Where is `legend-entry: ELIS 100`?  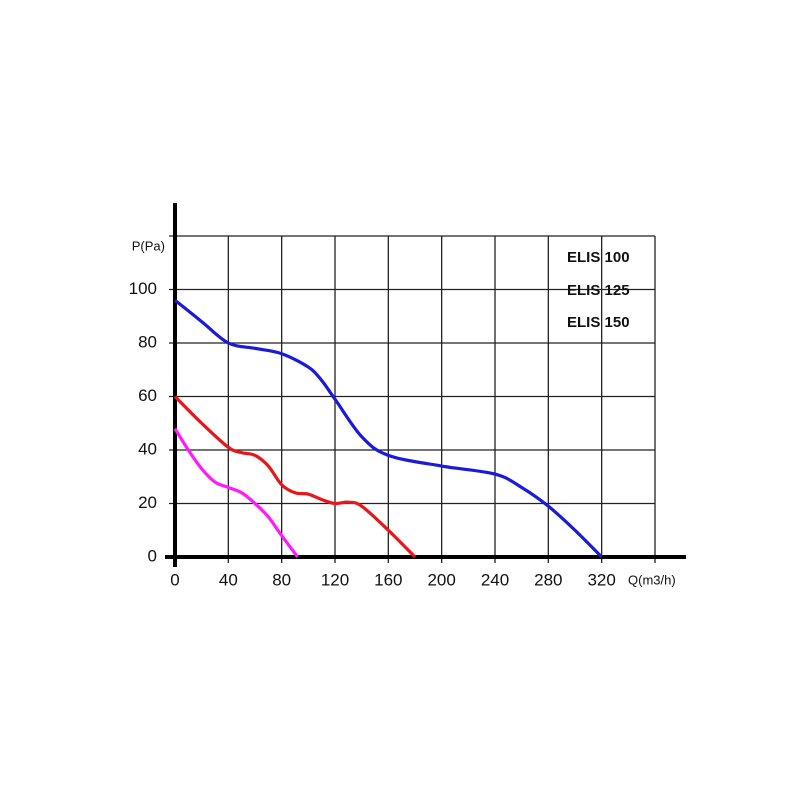 legend-entry: ELIS 100 is located at coordinates (598, 257).